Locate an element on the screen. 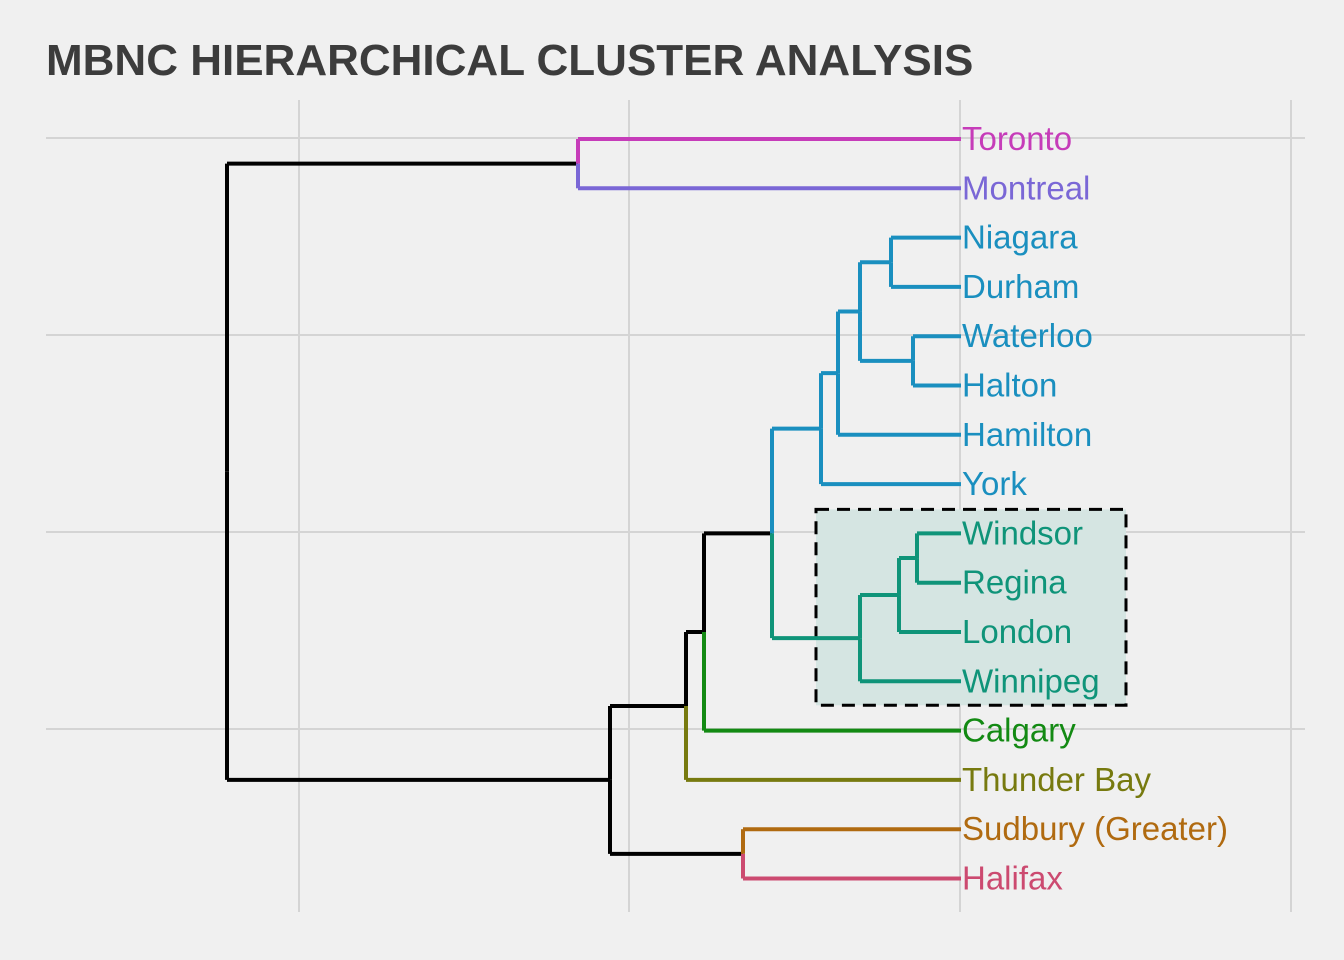 The height and width of the screenshot is (960, 1344). leaf-label-halifax: Halifax is located at coordinates (1012, 878).